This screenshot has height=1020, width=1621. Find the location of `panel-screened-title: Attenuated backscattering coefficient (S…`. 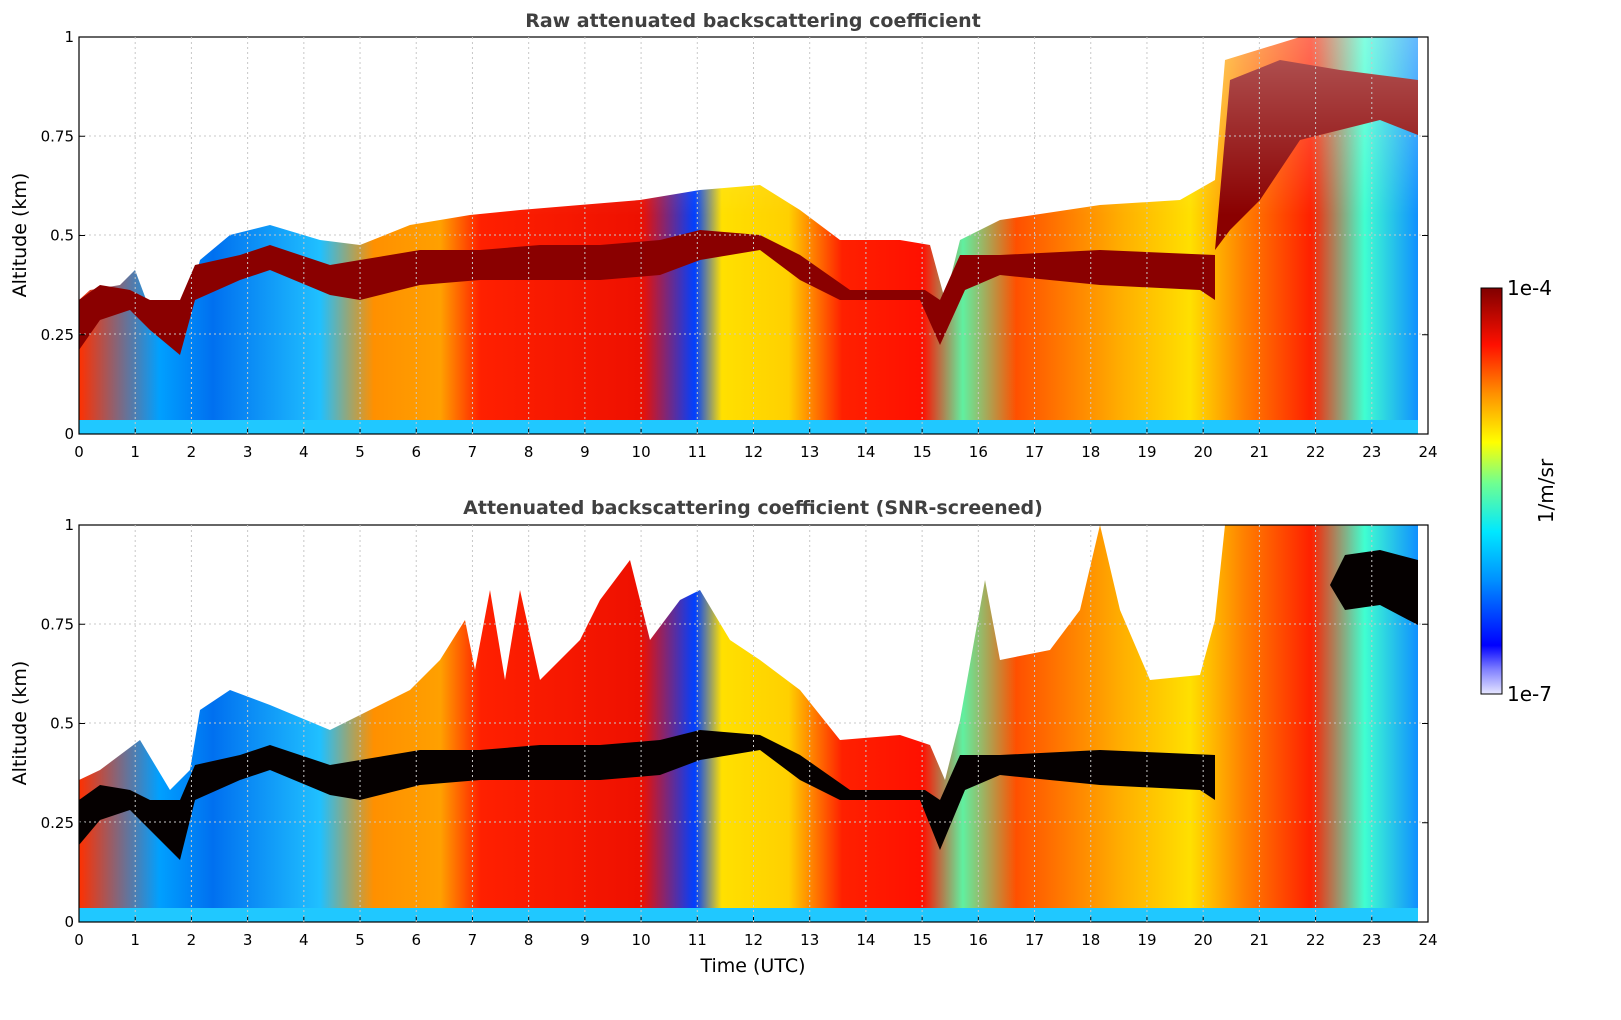

panel-screened-title: Attenuated backscattering coefficient (S… is located at coordinates (753, 508).